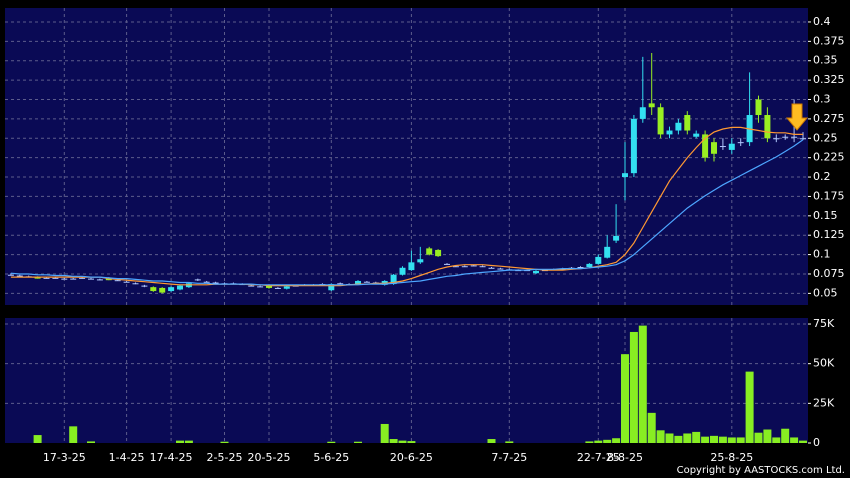  Describe the element at coordinates (822, 21) in the screenshot. I see `y-tick-label: 0.4` at that location.